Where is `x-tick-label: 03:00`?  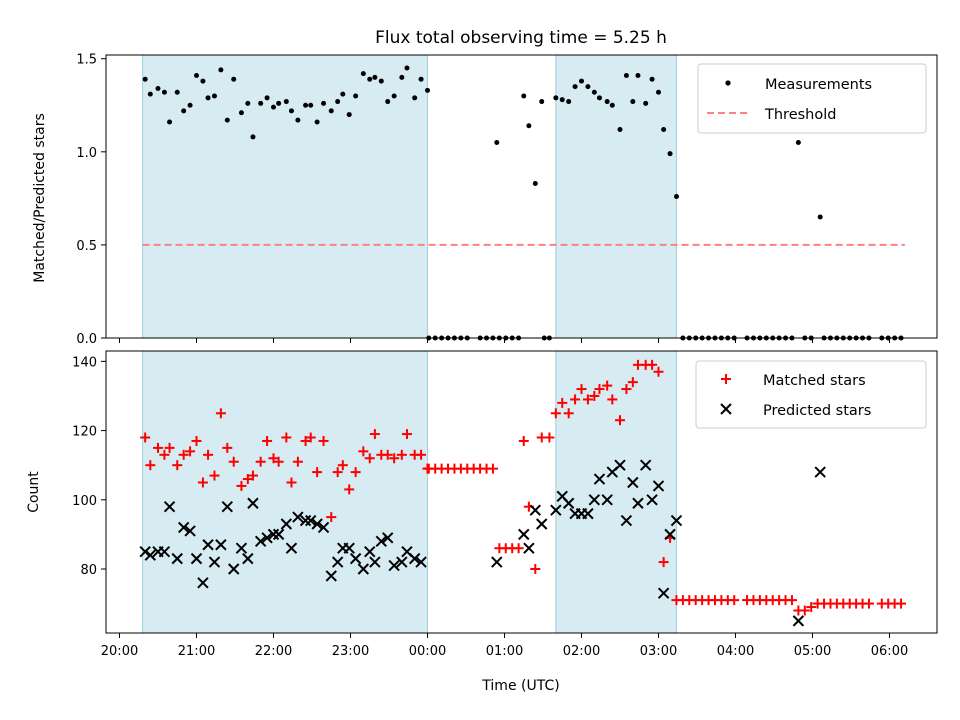
x-tick-label: 03:00 is located at coordinates (658, 651).